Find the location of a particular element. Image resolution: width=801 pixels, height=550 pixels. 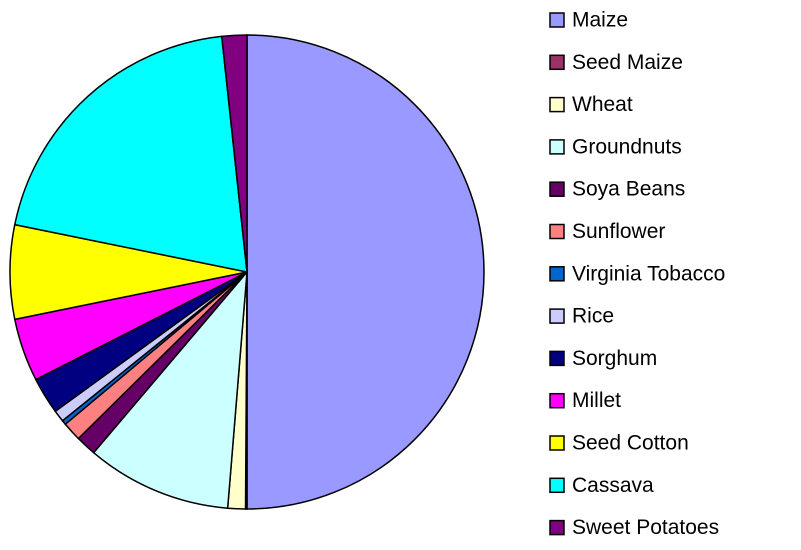

legend-label: Sweet Potatoes is located at coordinates (645, 527).